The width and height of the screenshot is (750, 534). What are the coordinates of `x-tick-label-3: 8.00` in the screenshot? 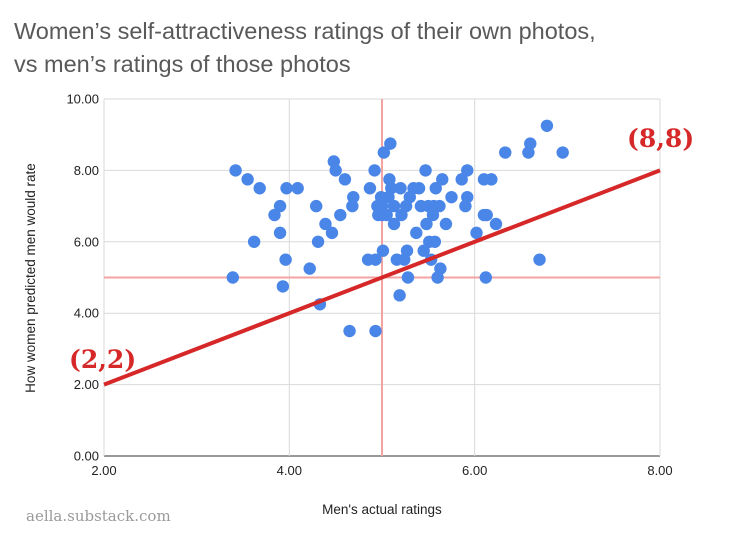 It's located at (659, 470).